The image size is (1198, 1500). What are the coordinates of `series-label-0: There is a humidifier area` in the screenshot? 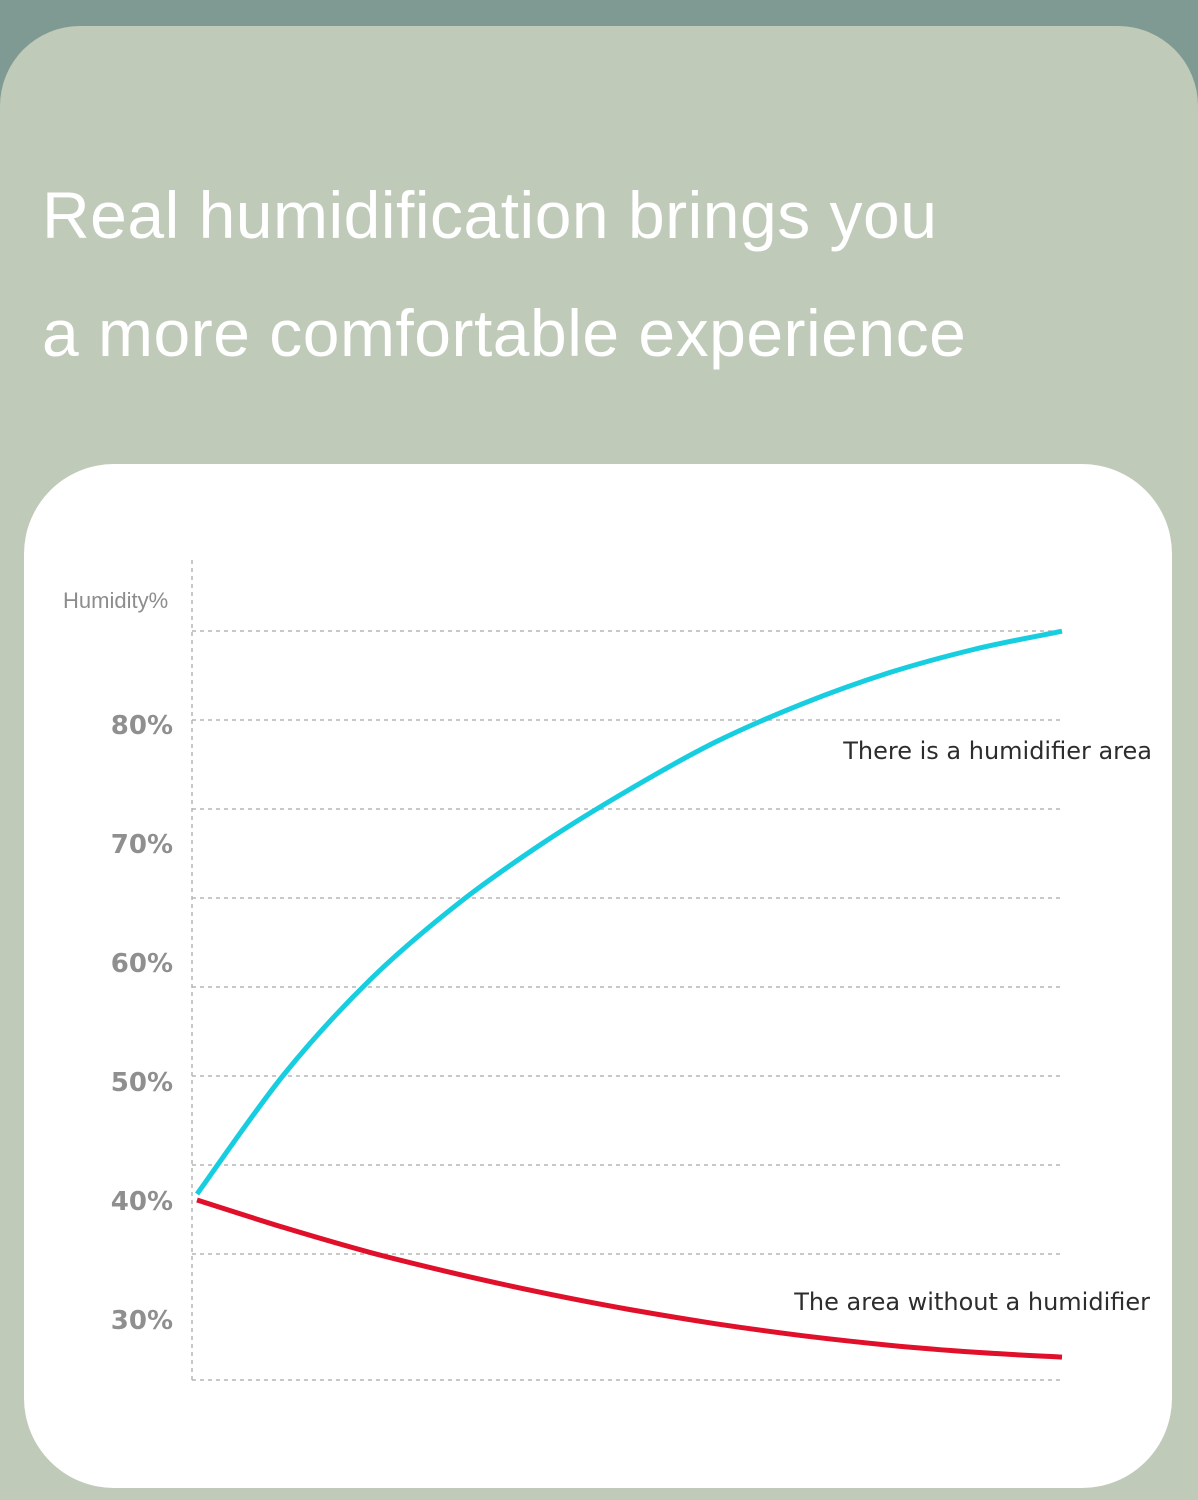 It's located at (997, 751).